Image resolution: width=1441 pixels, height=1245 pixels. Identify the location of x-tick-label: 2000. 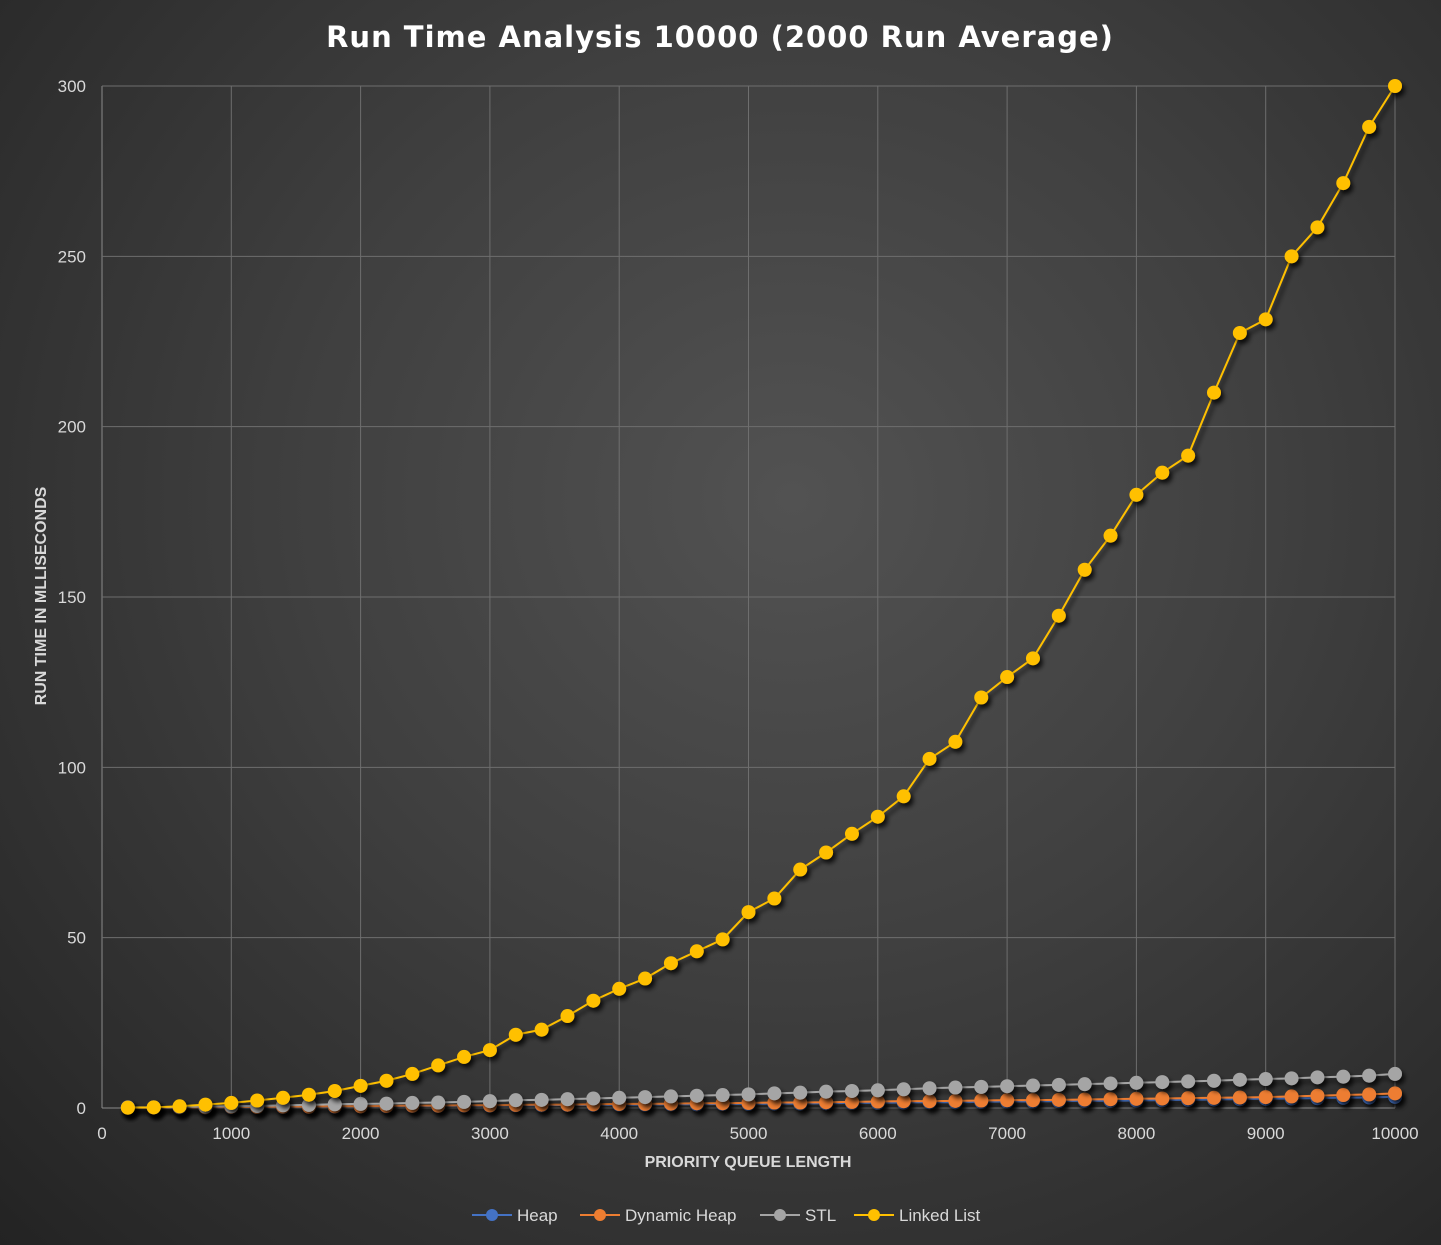
(361, 1133).